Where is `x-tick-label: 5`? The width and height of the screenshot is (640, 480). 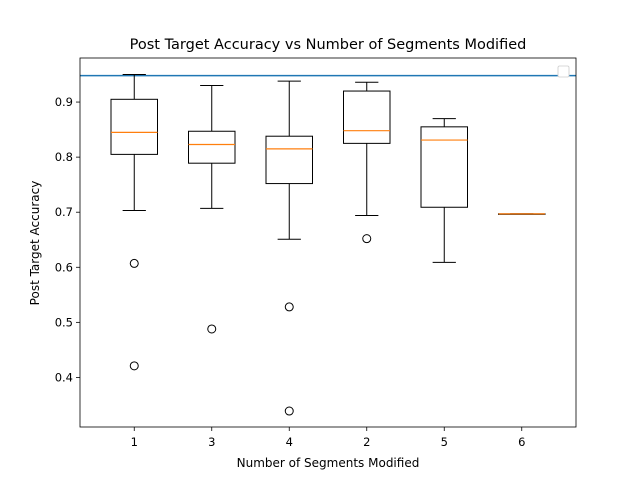 x-tick-label: 5 is located at coordinates (444, 442).